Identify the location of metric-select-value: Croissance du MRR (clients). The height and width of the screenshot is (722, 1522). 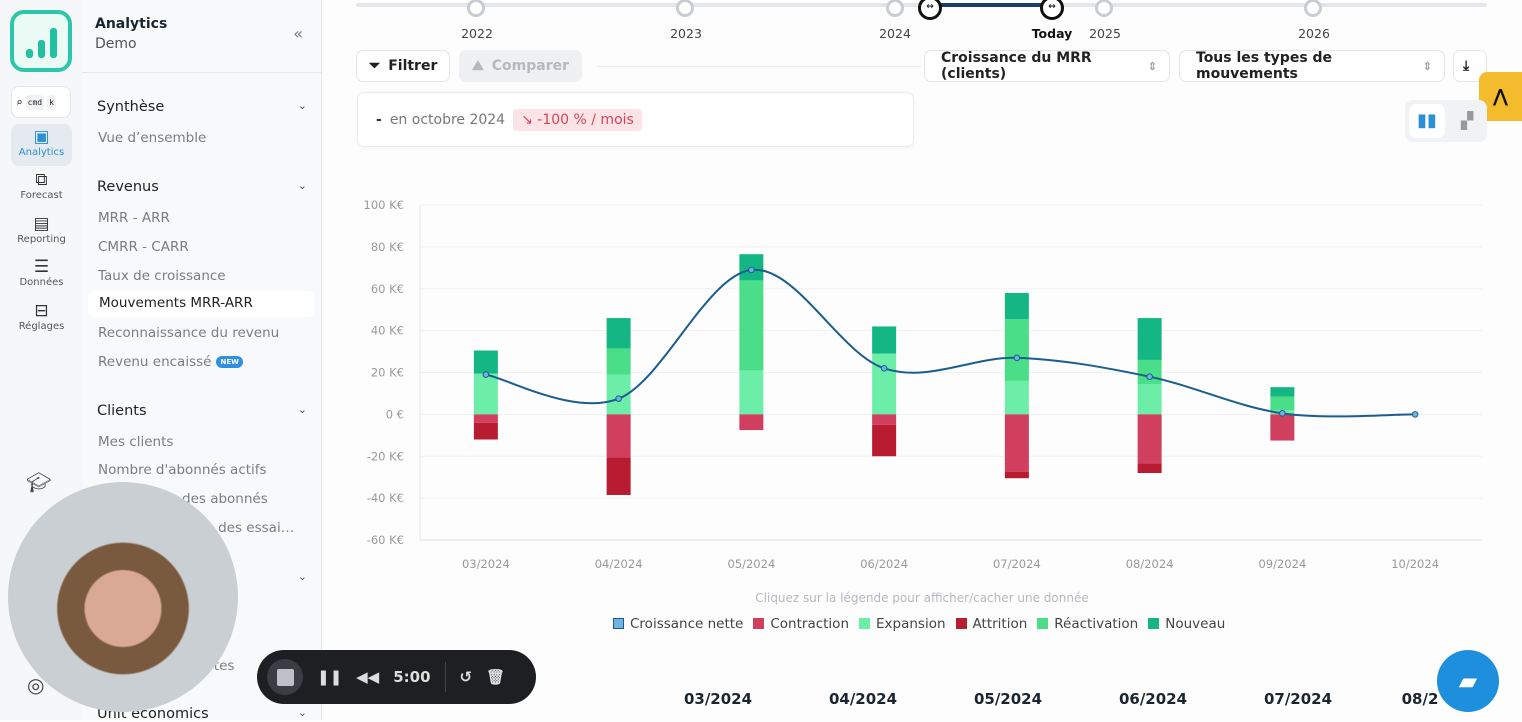
(1016, 66).